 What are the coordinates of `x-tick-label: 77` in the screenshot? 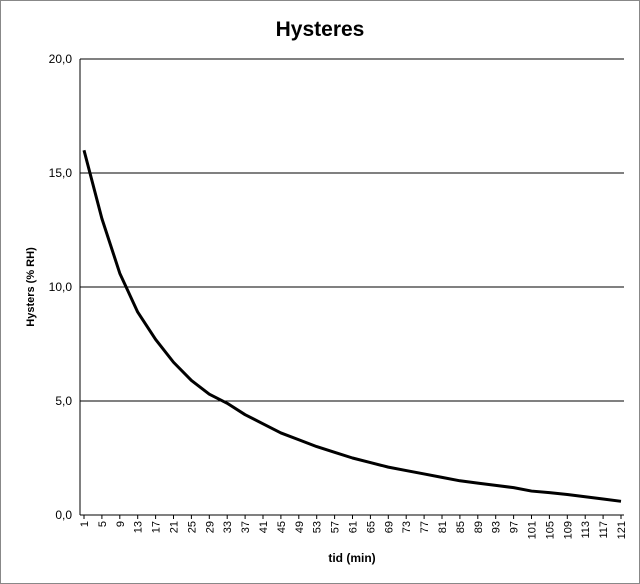 It's located at (425, 527).